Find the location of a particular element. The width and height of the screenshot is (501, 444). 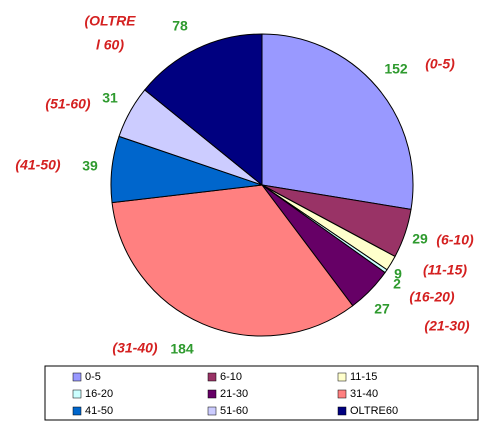

value-label: 152 is located at coordinates (396, 69).